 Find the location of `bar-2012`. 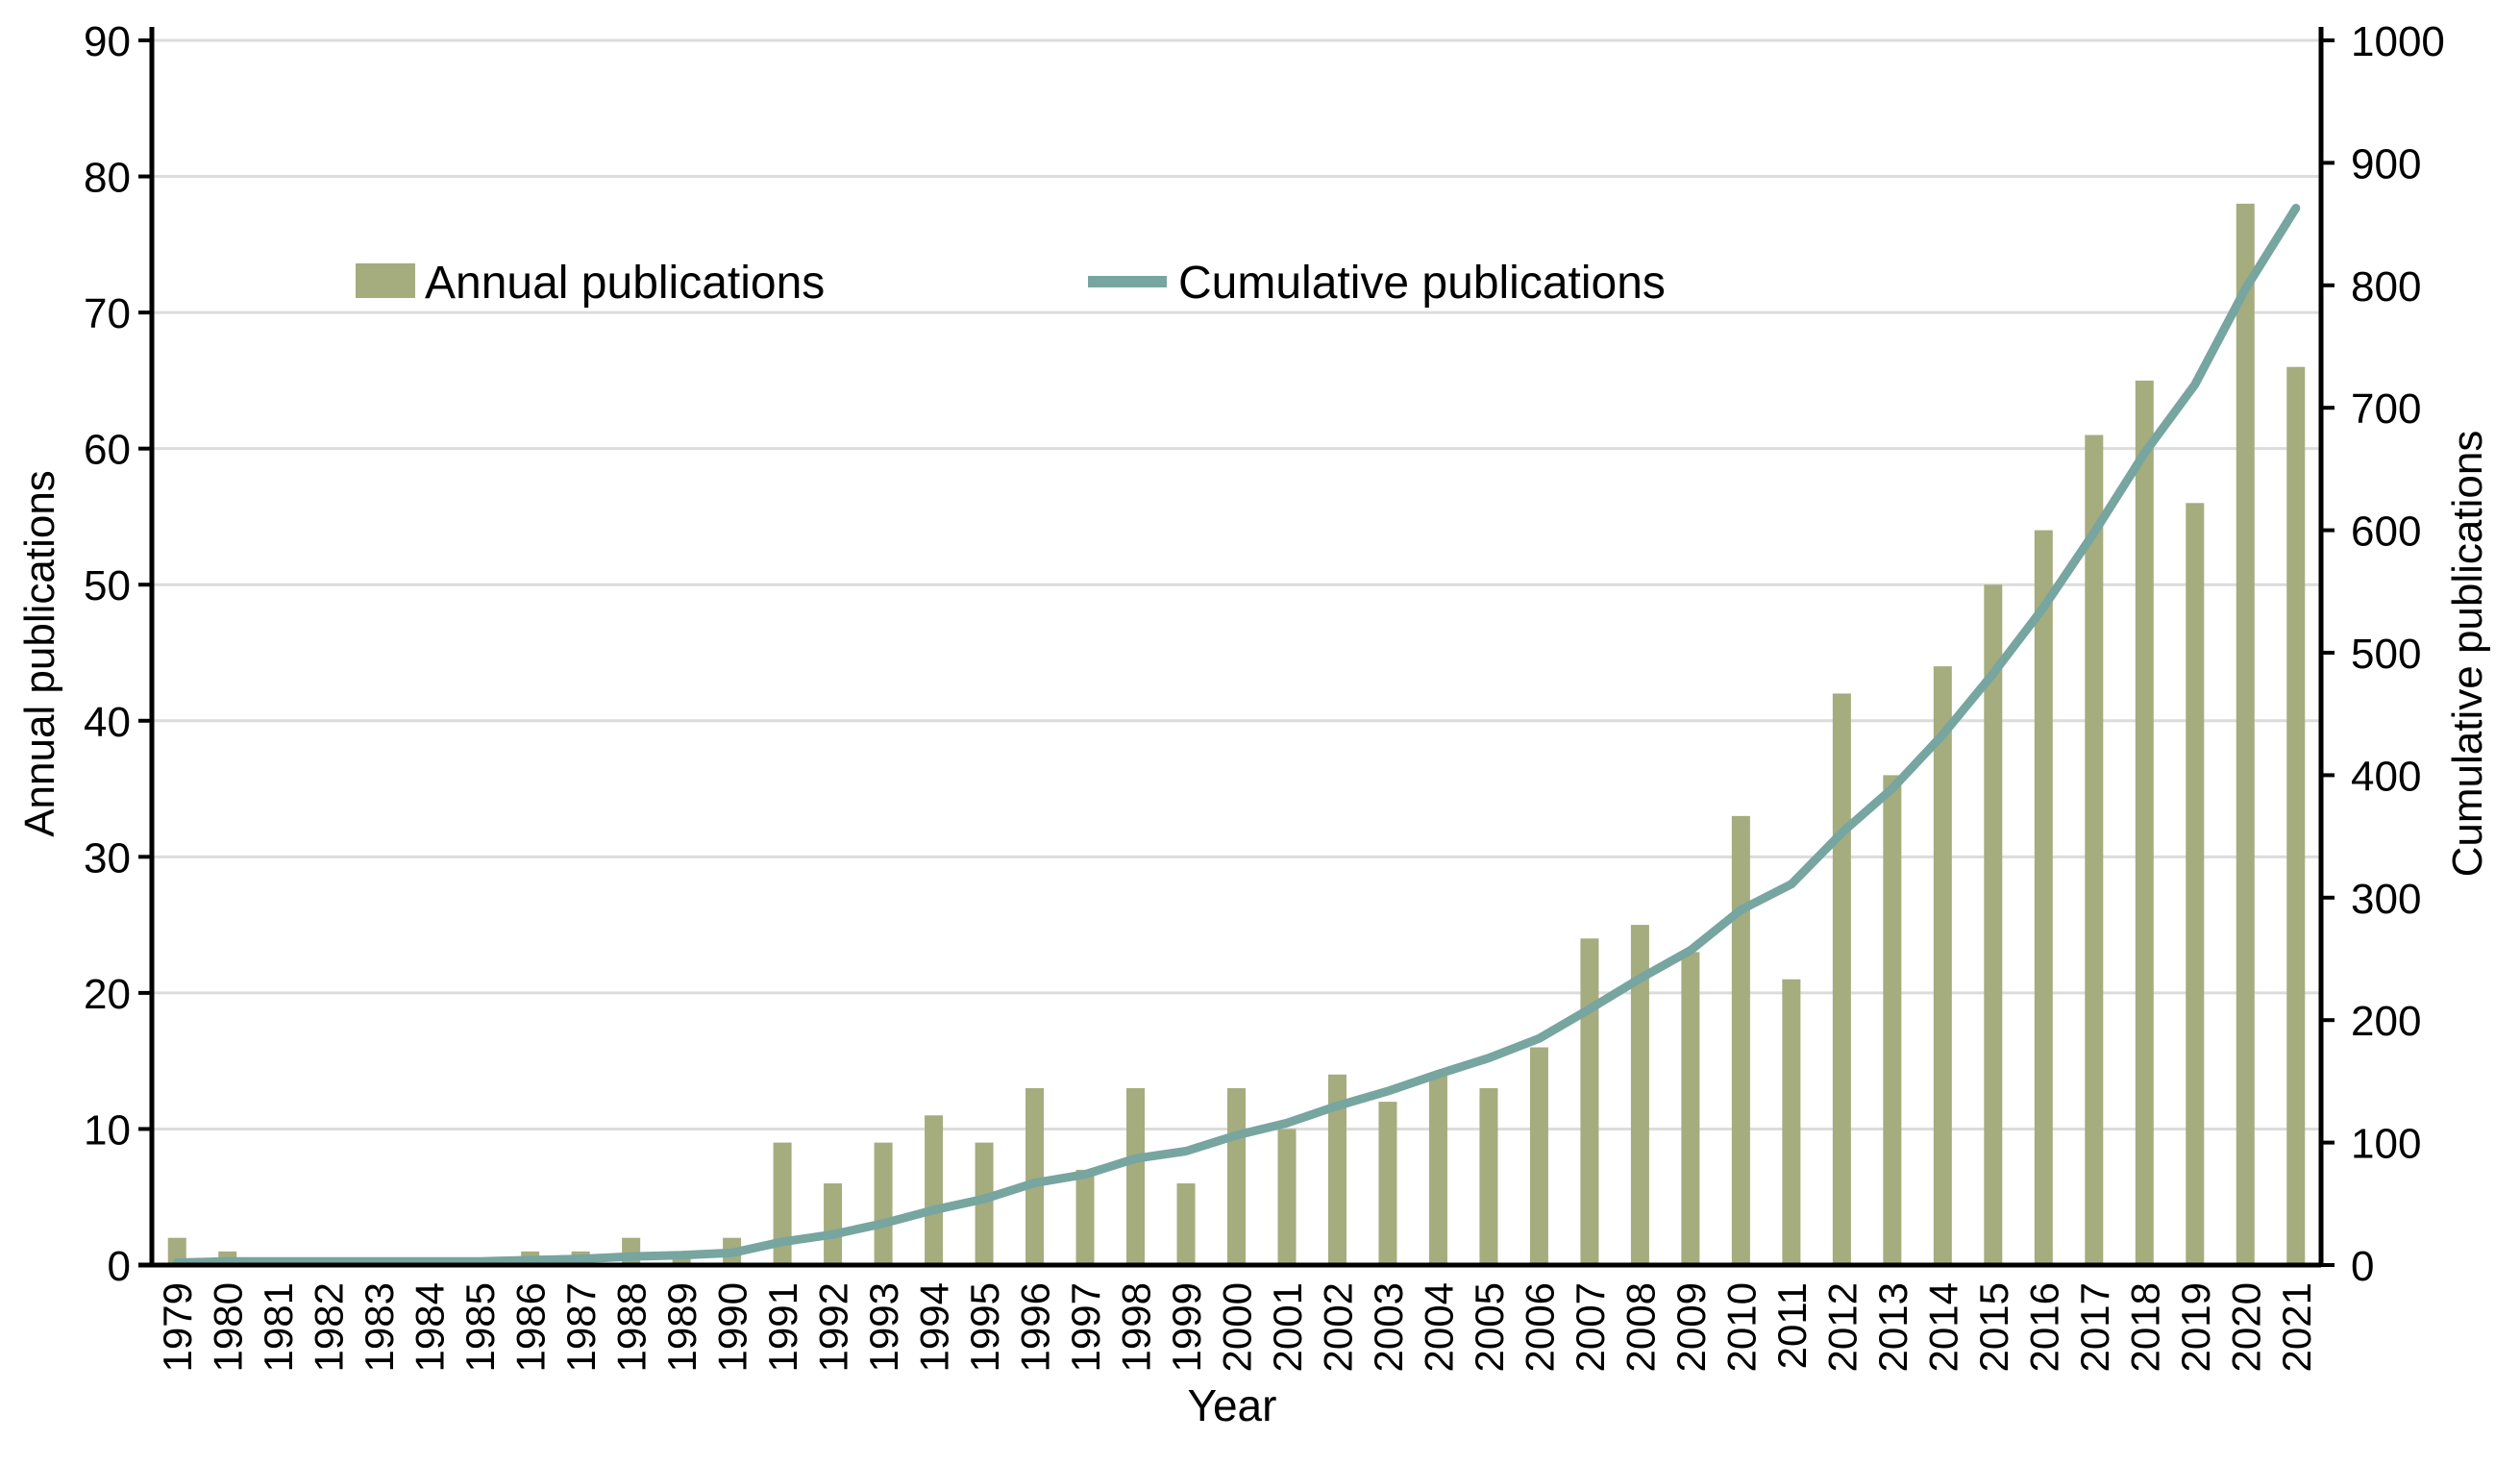

bar-2012 is located at coordinates (1842, 979).